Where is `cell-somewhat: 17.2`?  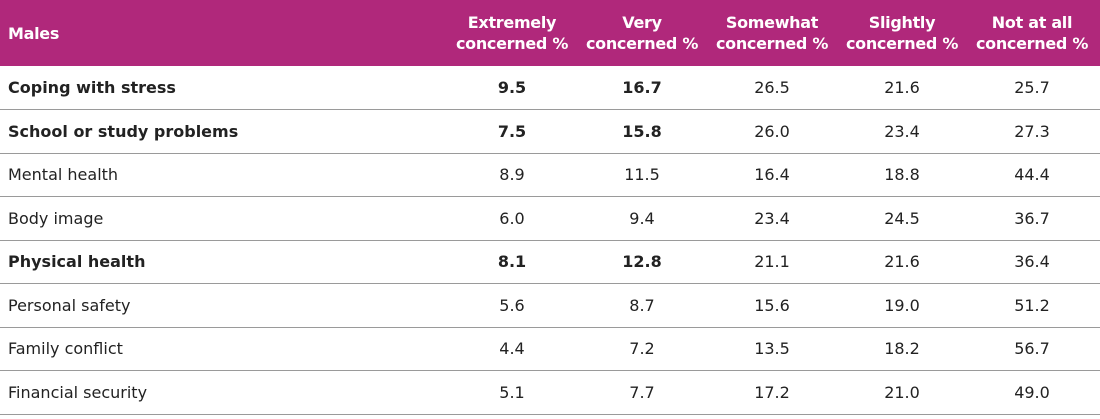 cell-somewhat: 17.2 is located at coordinates (772, 392).